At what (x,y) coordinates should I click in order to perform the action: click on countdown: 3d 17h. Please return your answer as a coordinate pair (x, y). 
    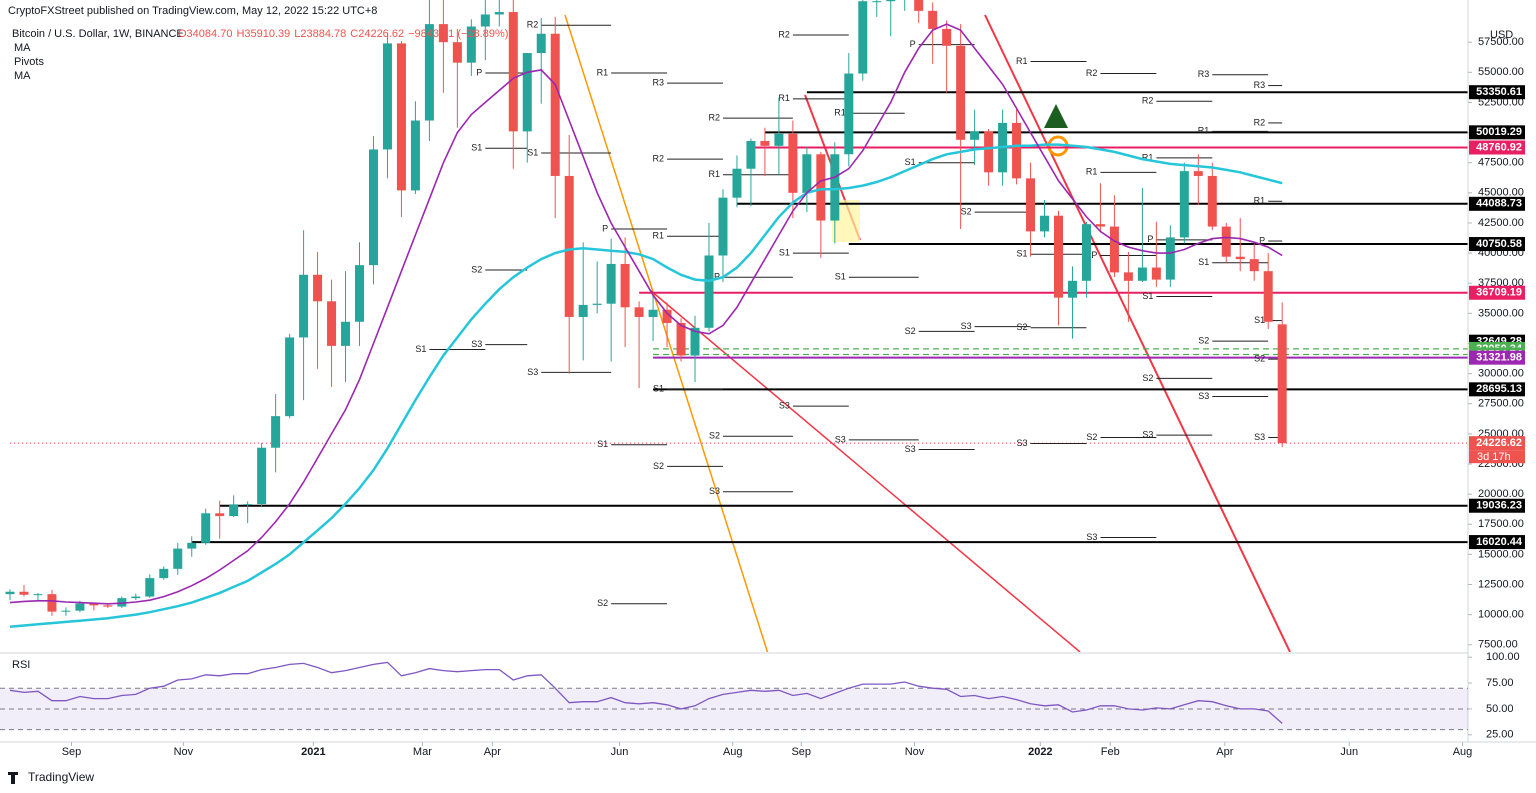
    Looking at the image, I should click on (1494, 457).